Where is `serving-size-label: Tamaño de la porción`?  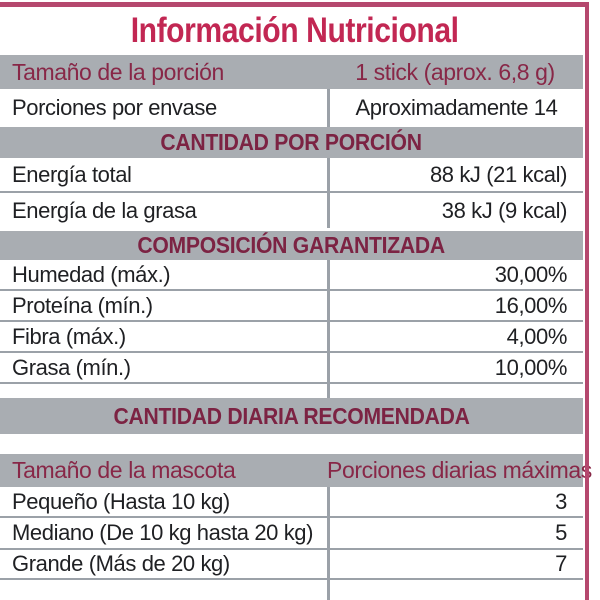 serving-size-label: Tamaño de la porción is located at coordinates (118, 71).